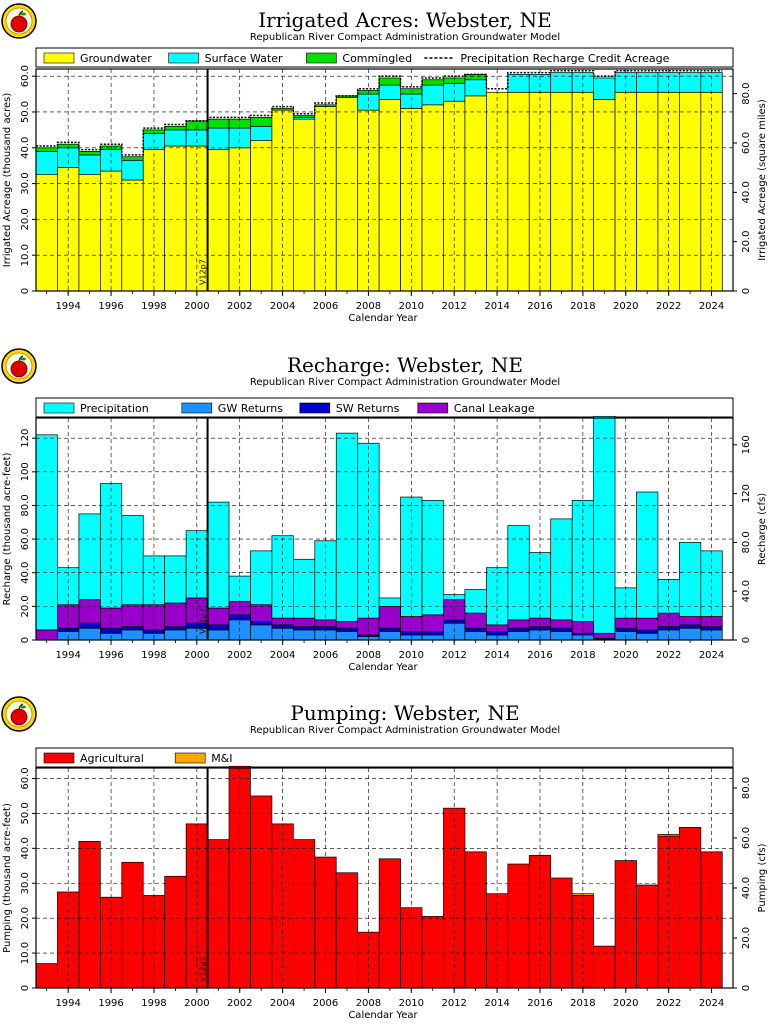  Describe the element at coordinates (668, 306) in the screenshot. I see `x-tick-label: 2022` at that location.